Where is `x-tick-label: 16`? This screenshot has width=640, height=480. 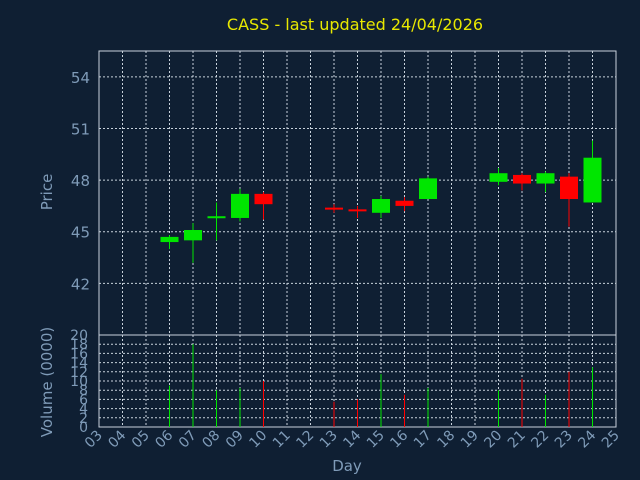
x-tick-label: 16 is located at coordinates (399, 439).